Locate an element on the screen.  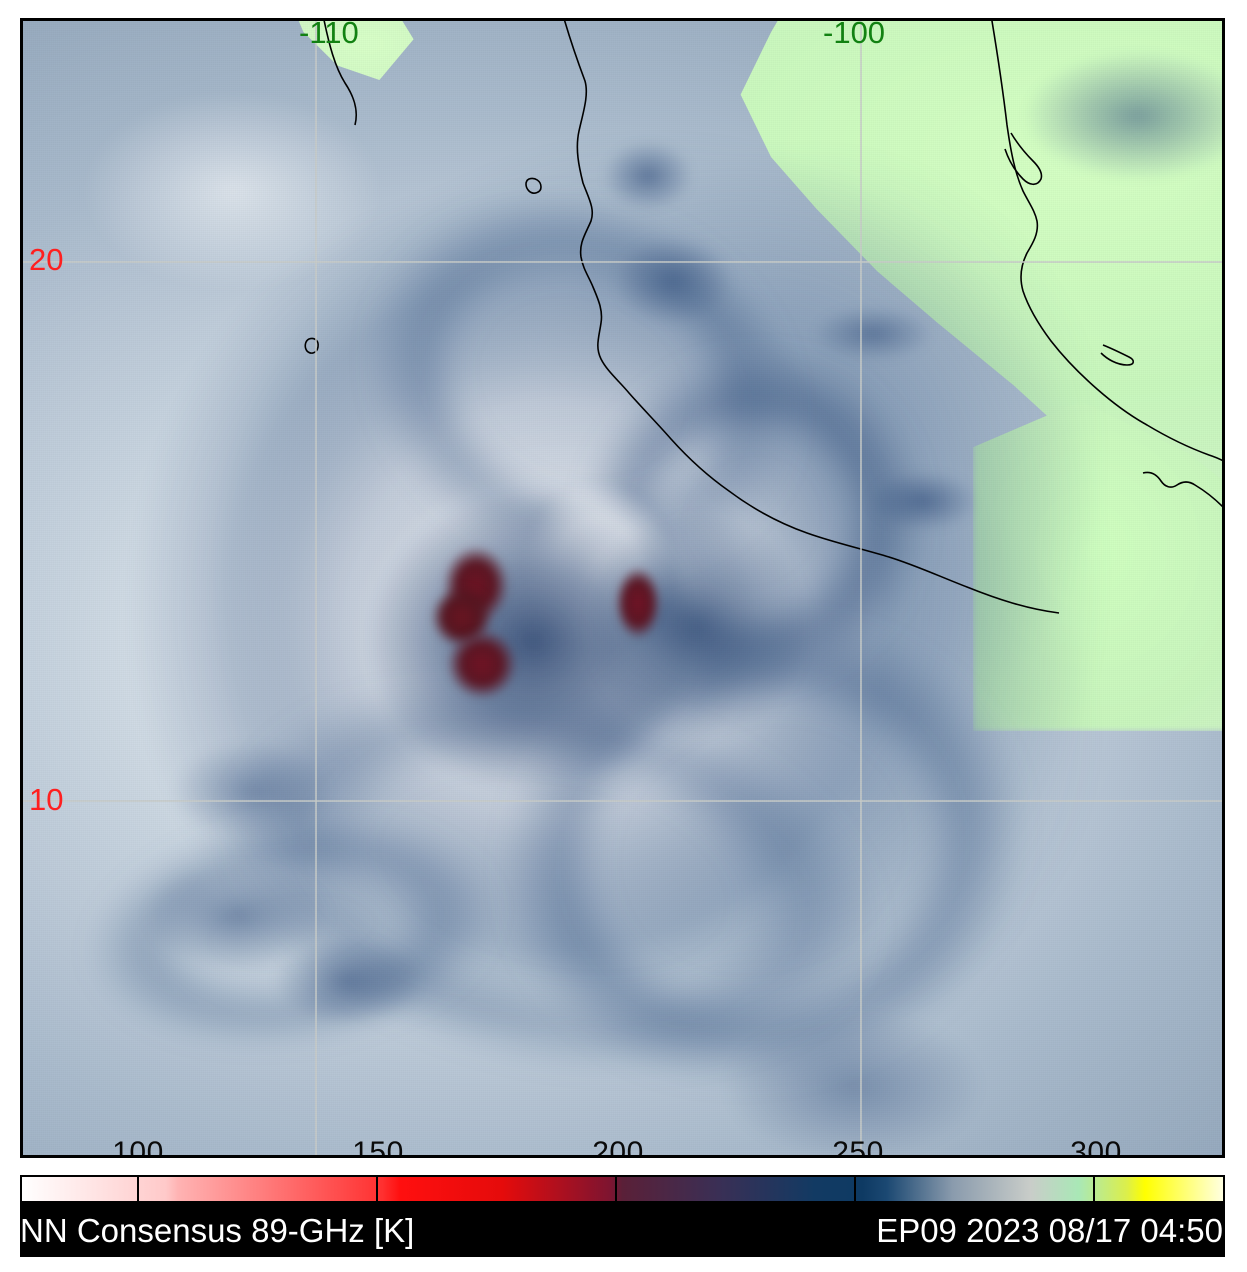
colorbar-tick-label-150: 150 is located at coordinates (378, 1146).